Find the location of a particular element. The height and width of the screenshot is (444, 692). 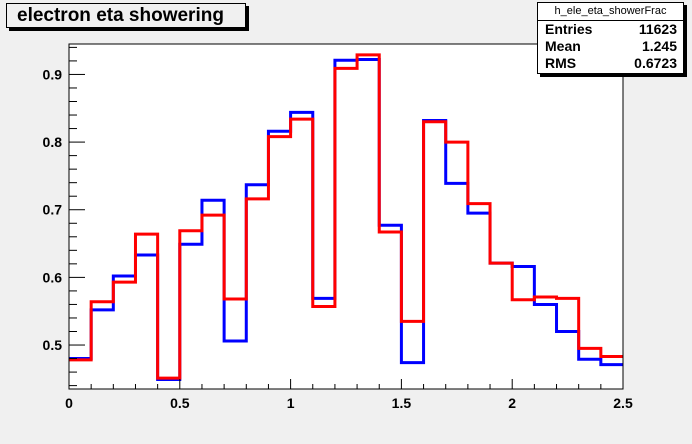

x-tick-label: 1.5 is located at coordinates (402, 403).